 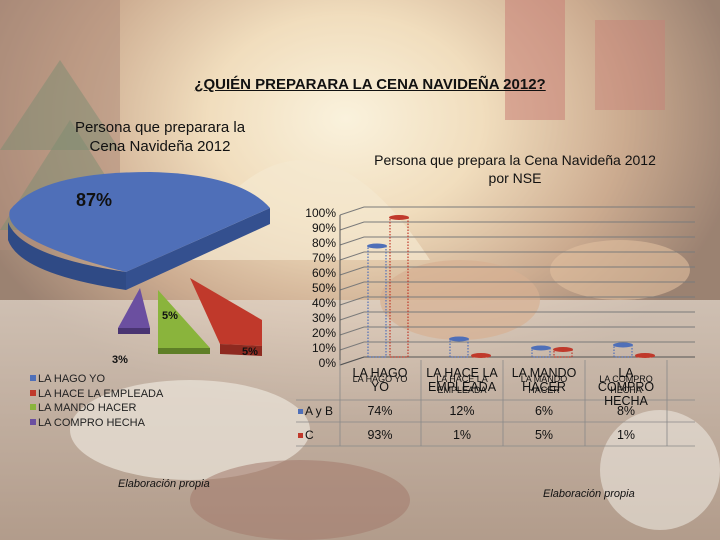 I want to click on bar-category-label-1: LA HAGO YO, so click(x=380, y=380).